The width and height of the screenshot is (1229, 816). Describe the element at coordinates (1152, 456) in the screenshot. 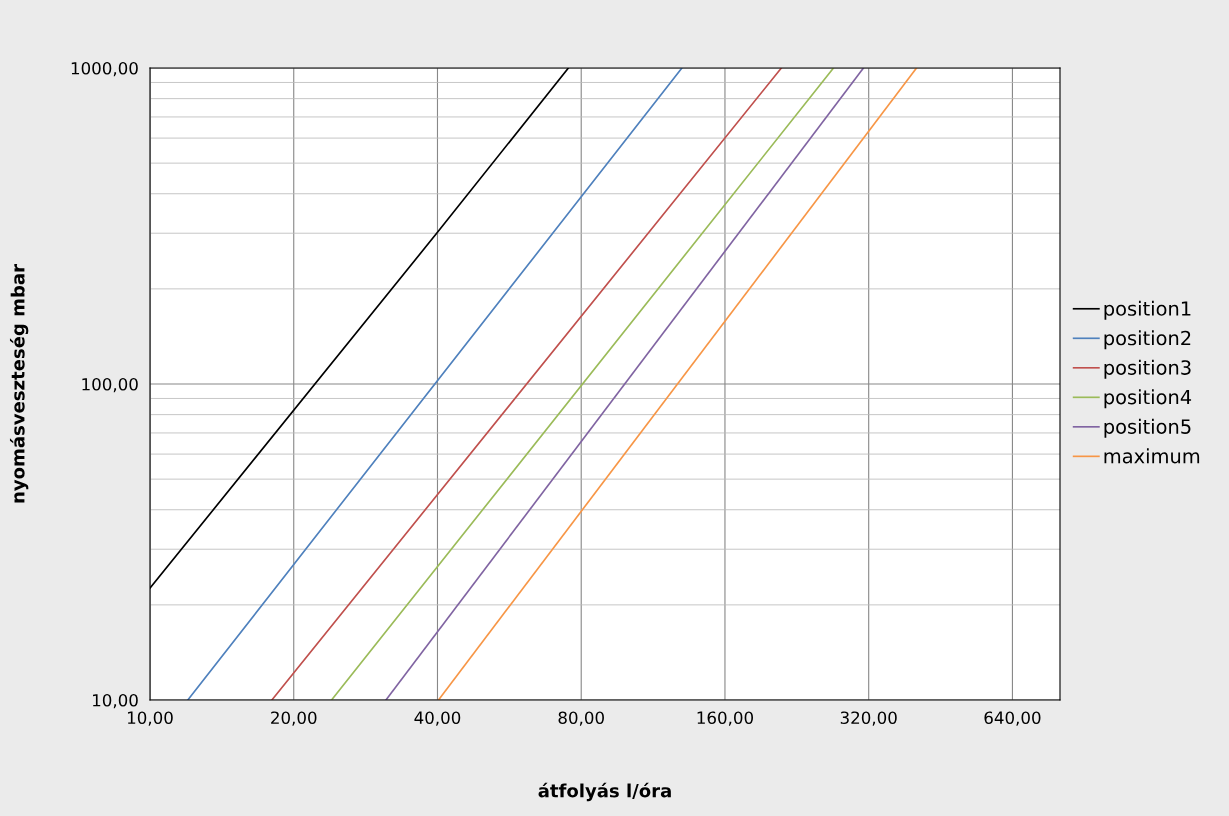

I see `legend-label: maximum` at that location.